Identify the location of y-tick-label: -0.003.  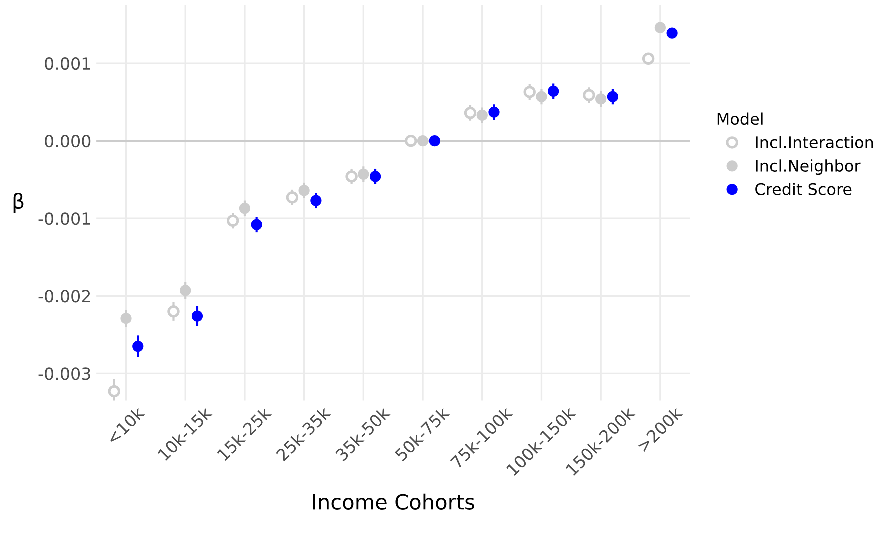
(64, 374).